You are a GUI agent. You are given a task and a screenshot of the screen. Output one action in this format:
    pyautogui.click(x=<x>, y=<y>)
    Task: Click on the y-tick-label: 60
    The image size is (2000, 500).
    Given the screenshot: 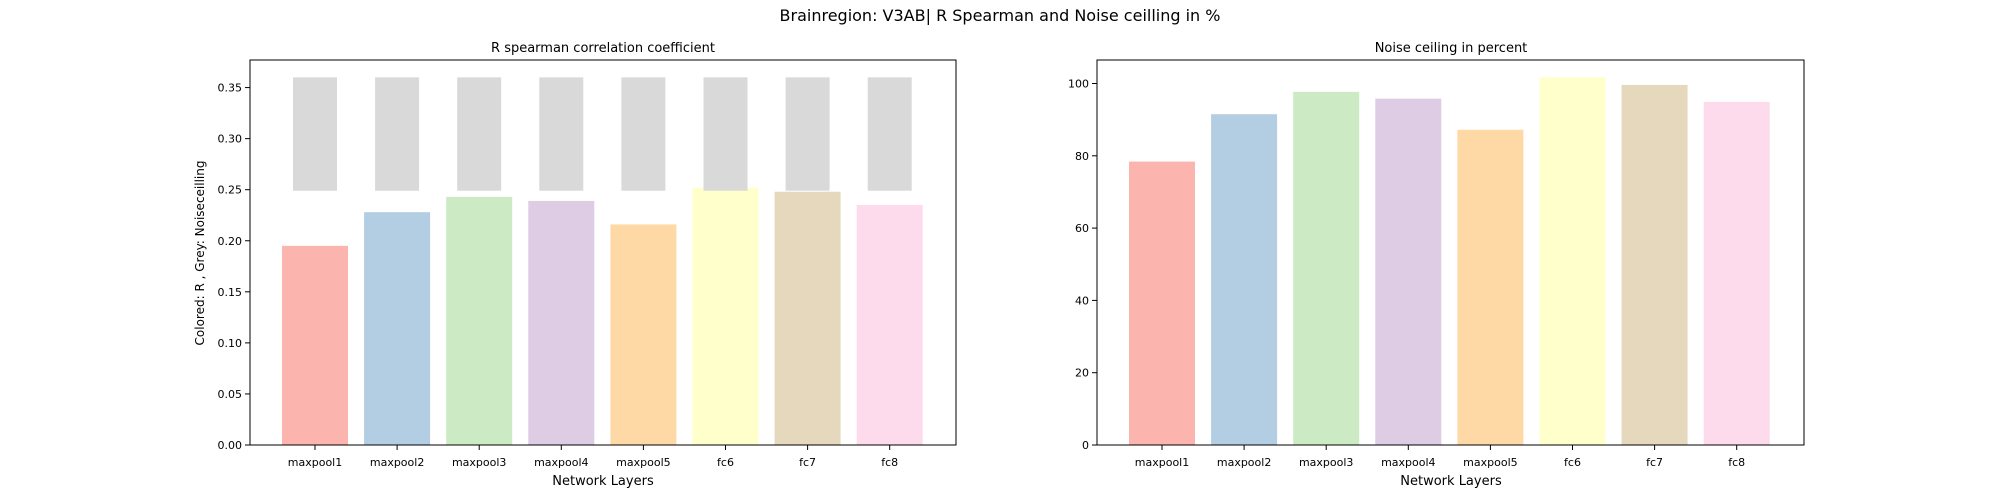 What is the action you would take?
    pyautogui.click(x=1082, y=228)
    